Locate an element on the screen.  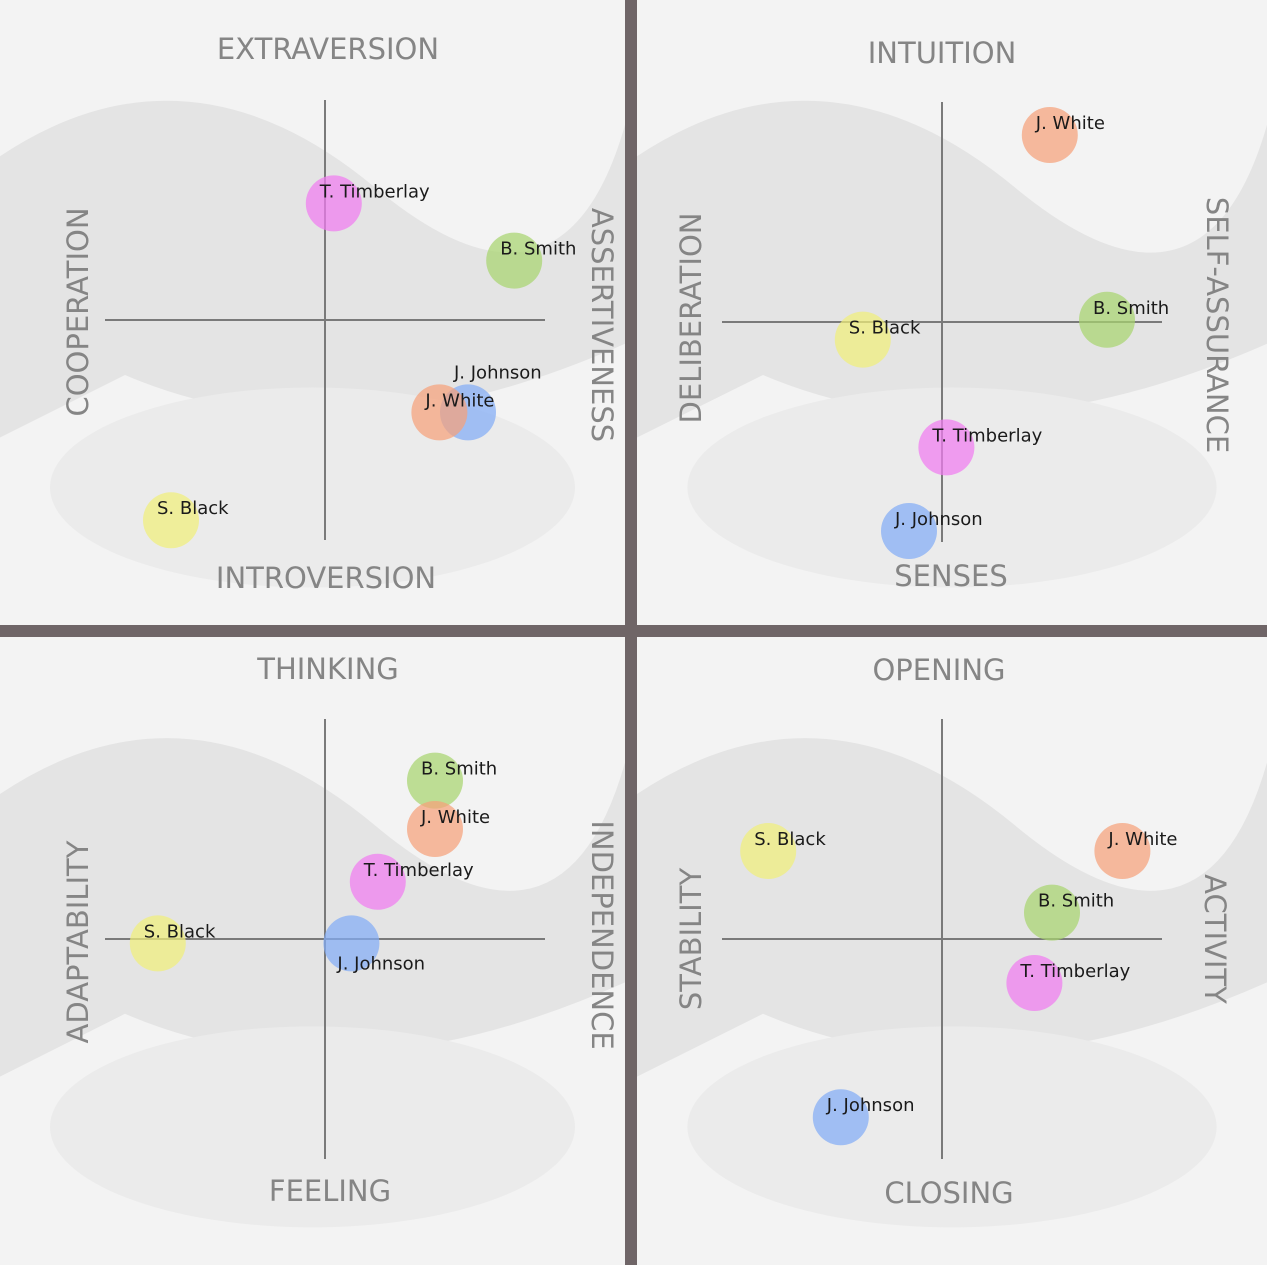
axis-label-right: ASSERTIVENESS is located at coordinates (602, 325).